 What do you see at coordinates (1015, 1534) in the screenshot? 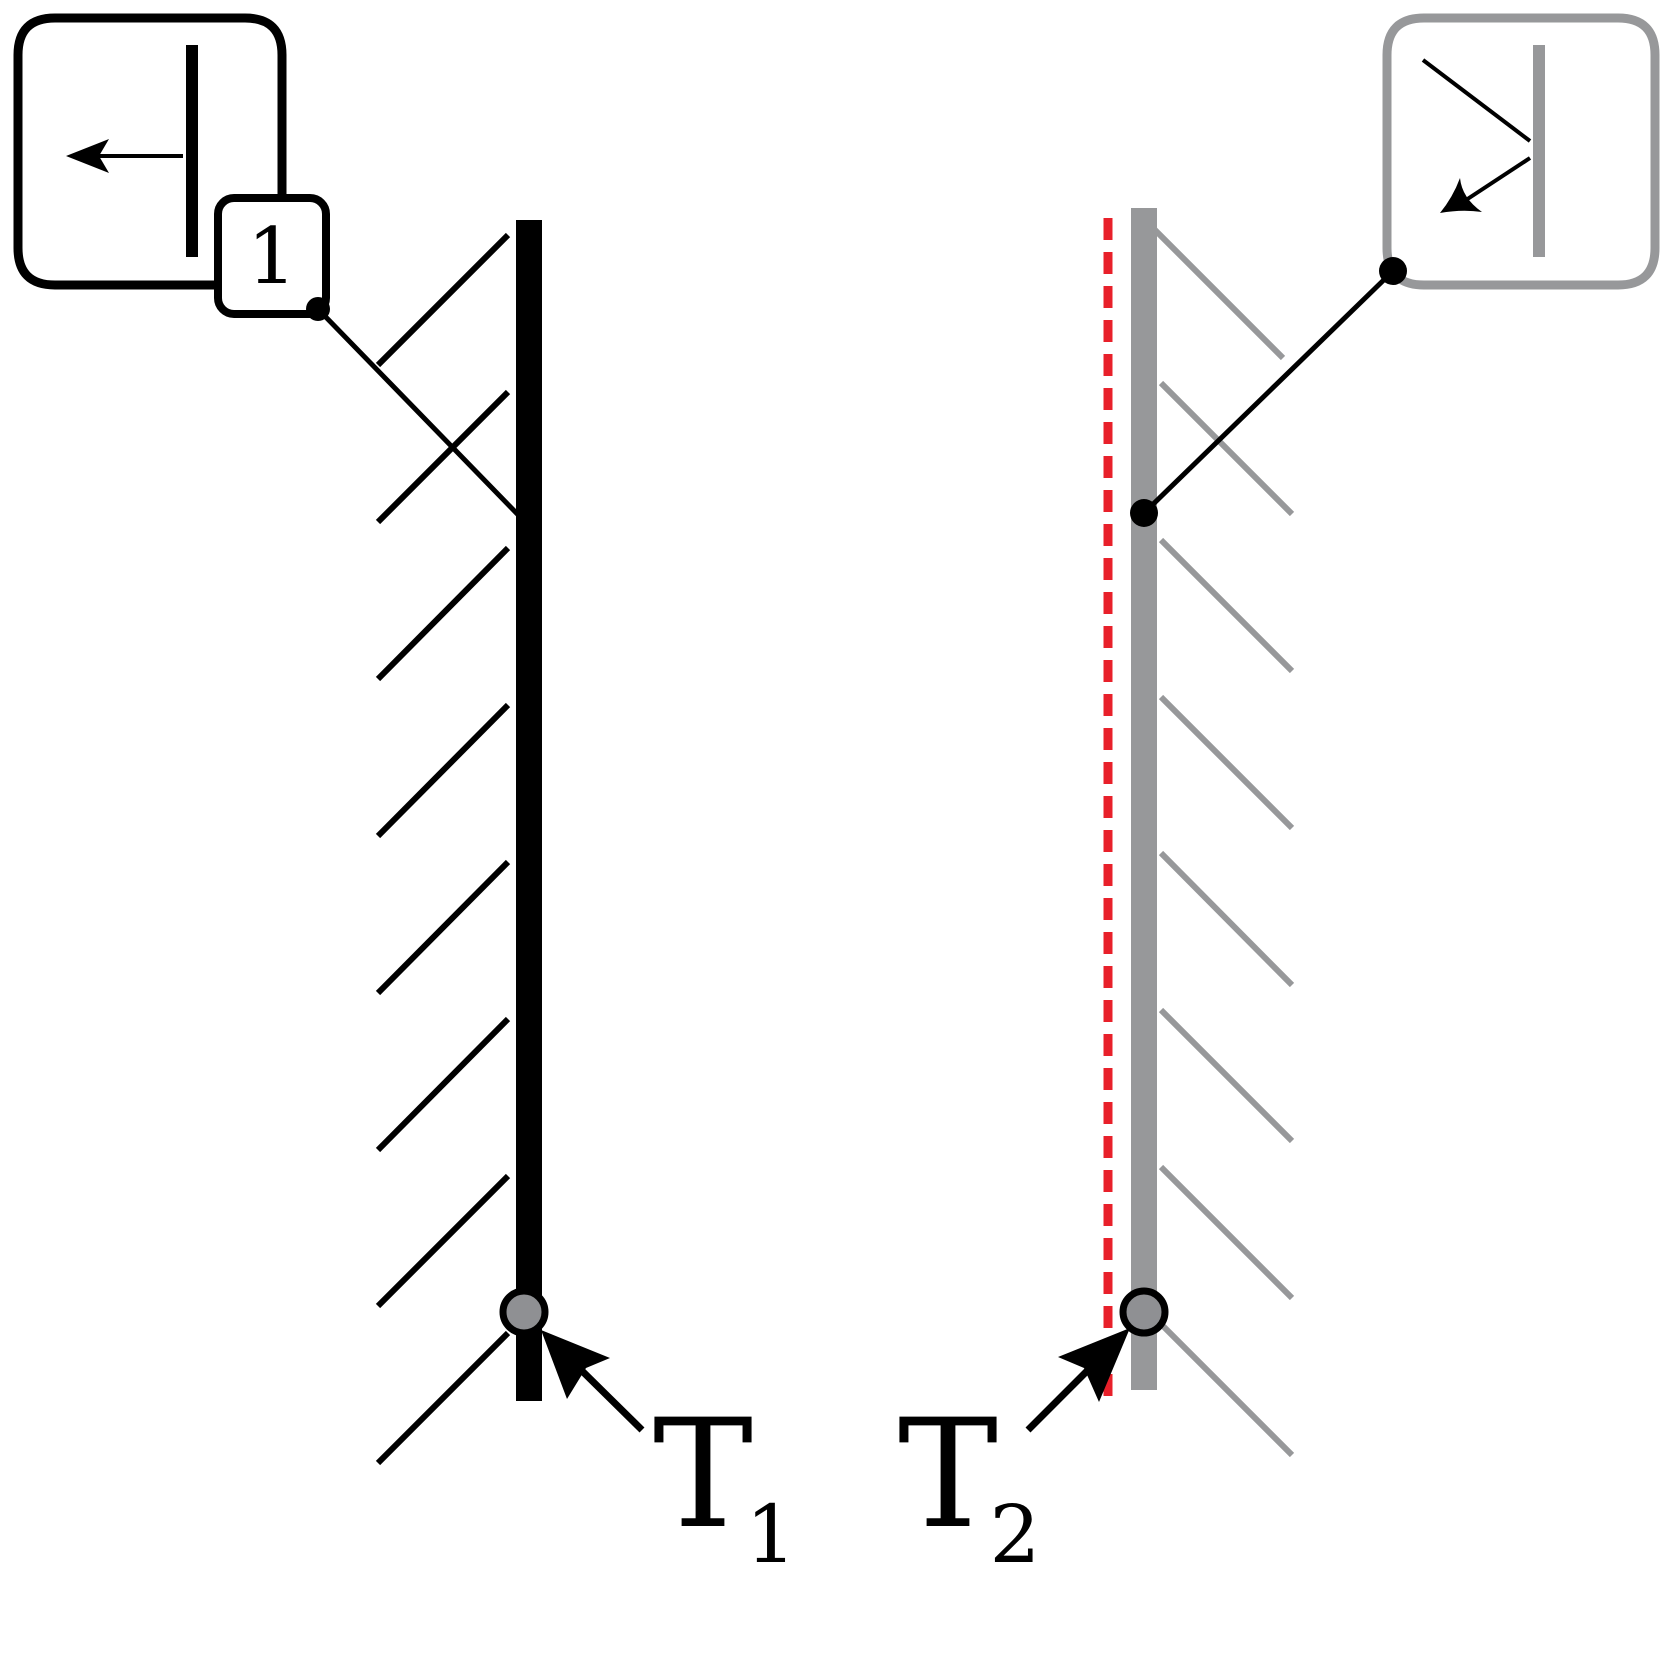
I see `label-t2-subscript: 2` at bounding box center [1015, 1534].